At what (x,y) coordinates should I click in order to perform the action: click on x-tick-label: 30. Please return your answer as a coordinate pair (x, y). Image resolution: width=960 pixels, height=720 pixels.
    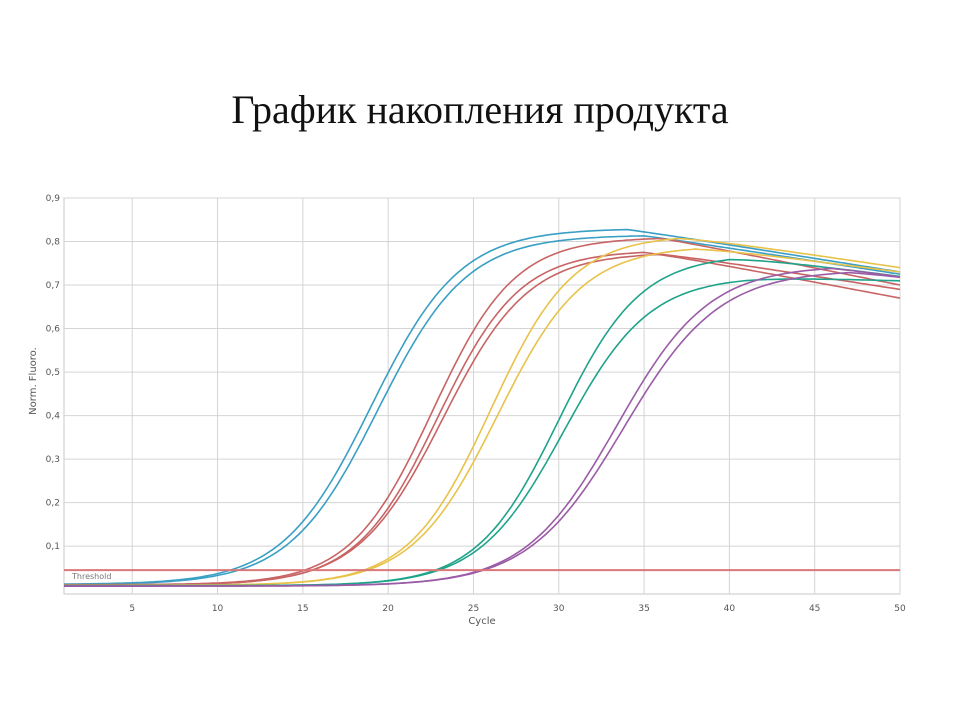
    Looking at the image, I should click on (559, 609).